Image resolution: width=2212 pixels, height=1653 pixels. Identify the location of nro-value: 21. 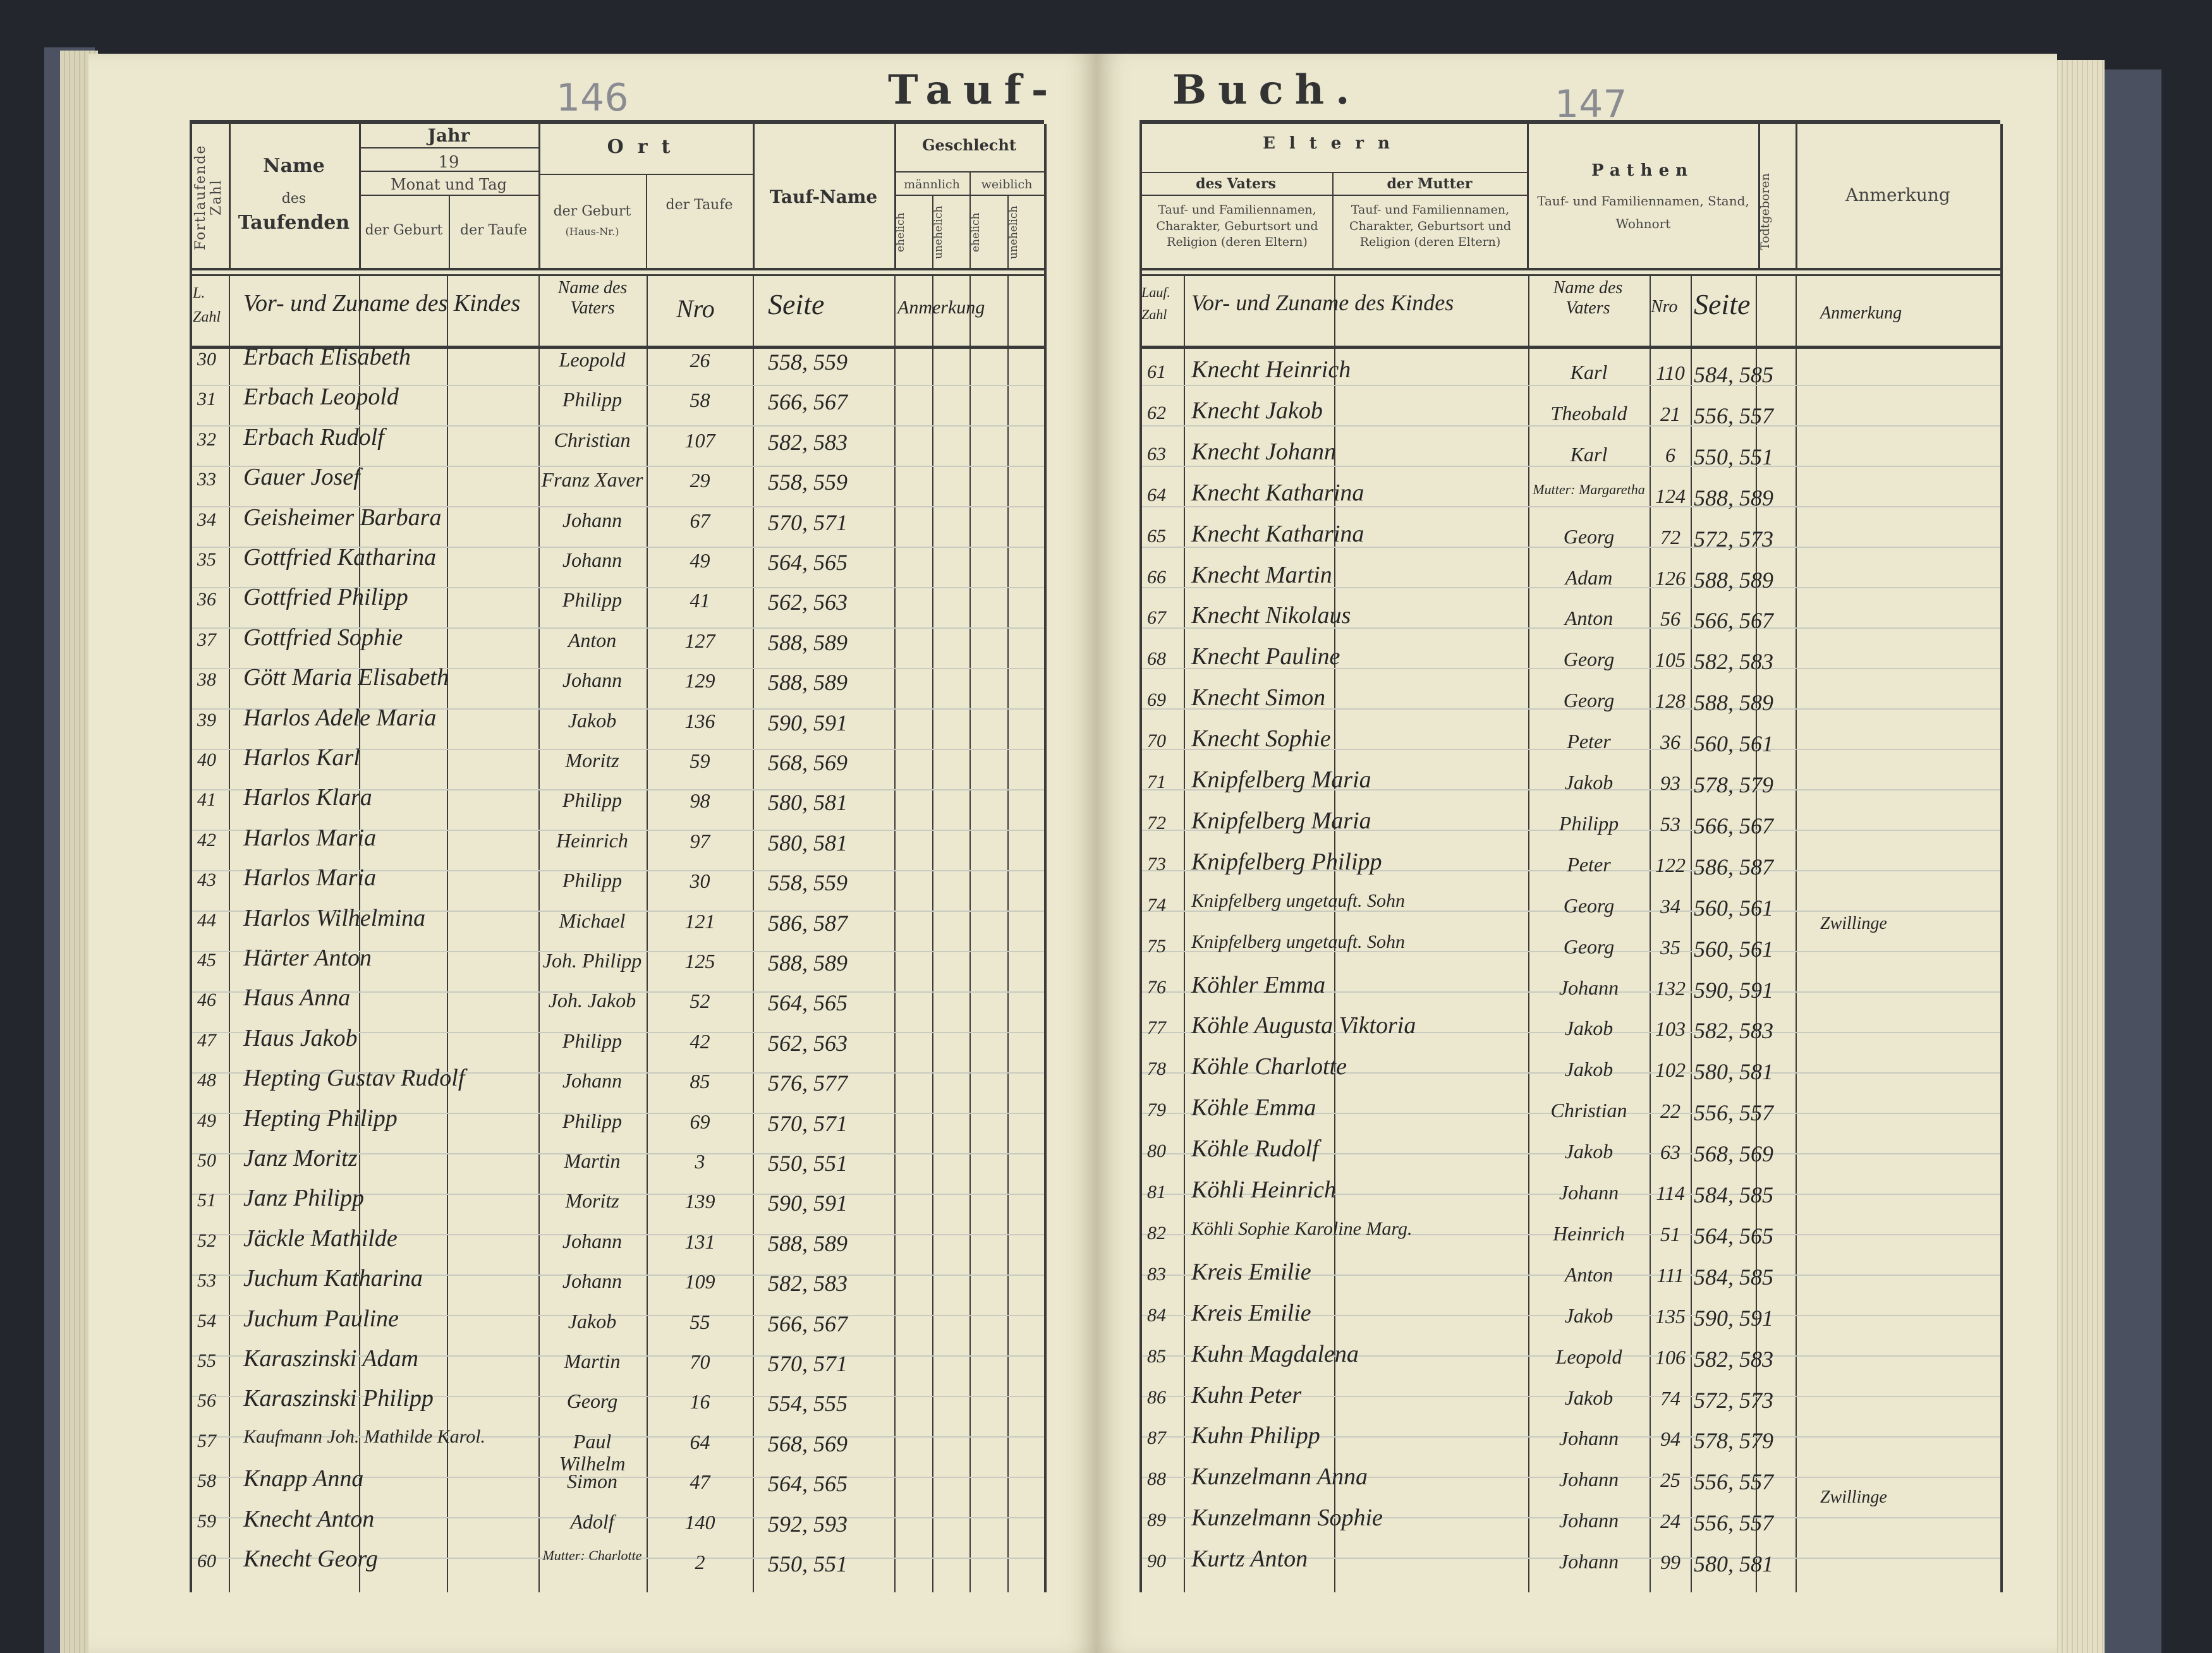
(1670, 414).